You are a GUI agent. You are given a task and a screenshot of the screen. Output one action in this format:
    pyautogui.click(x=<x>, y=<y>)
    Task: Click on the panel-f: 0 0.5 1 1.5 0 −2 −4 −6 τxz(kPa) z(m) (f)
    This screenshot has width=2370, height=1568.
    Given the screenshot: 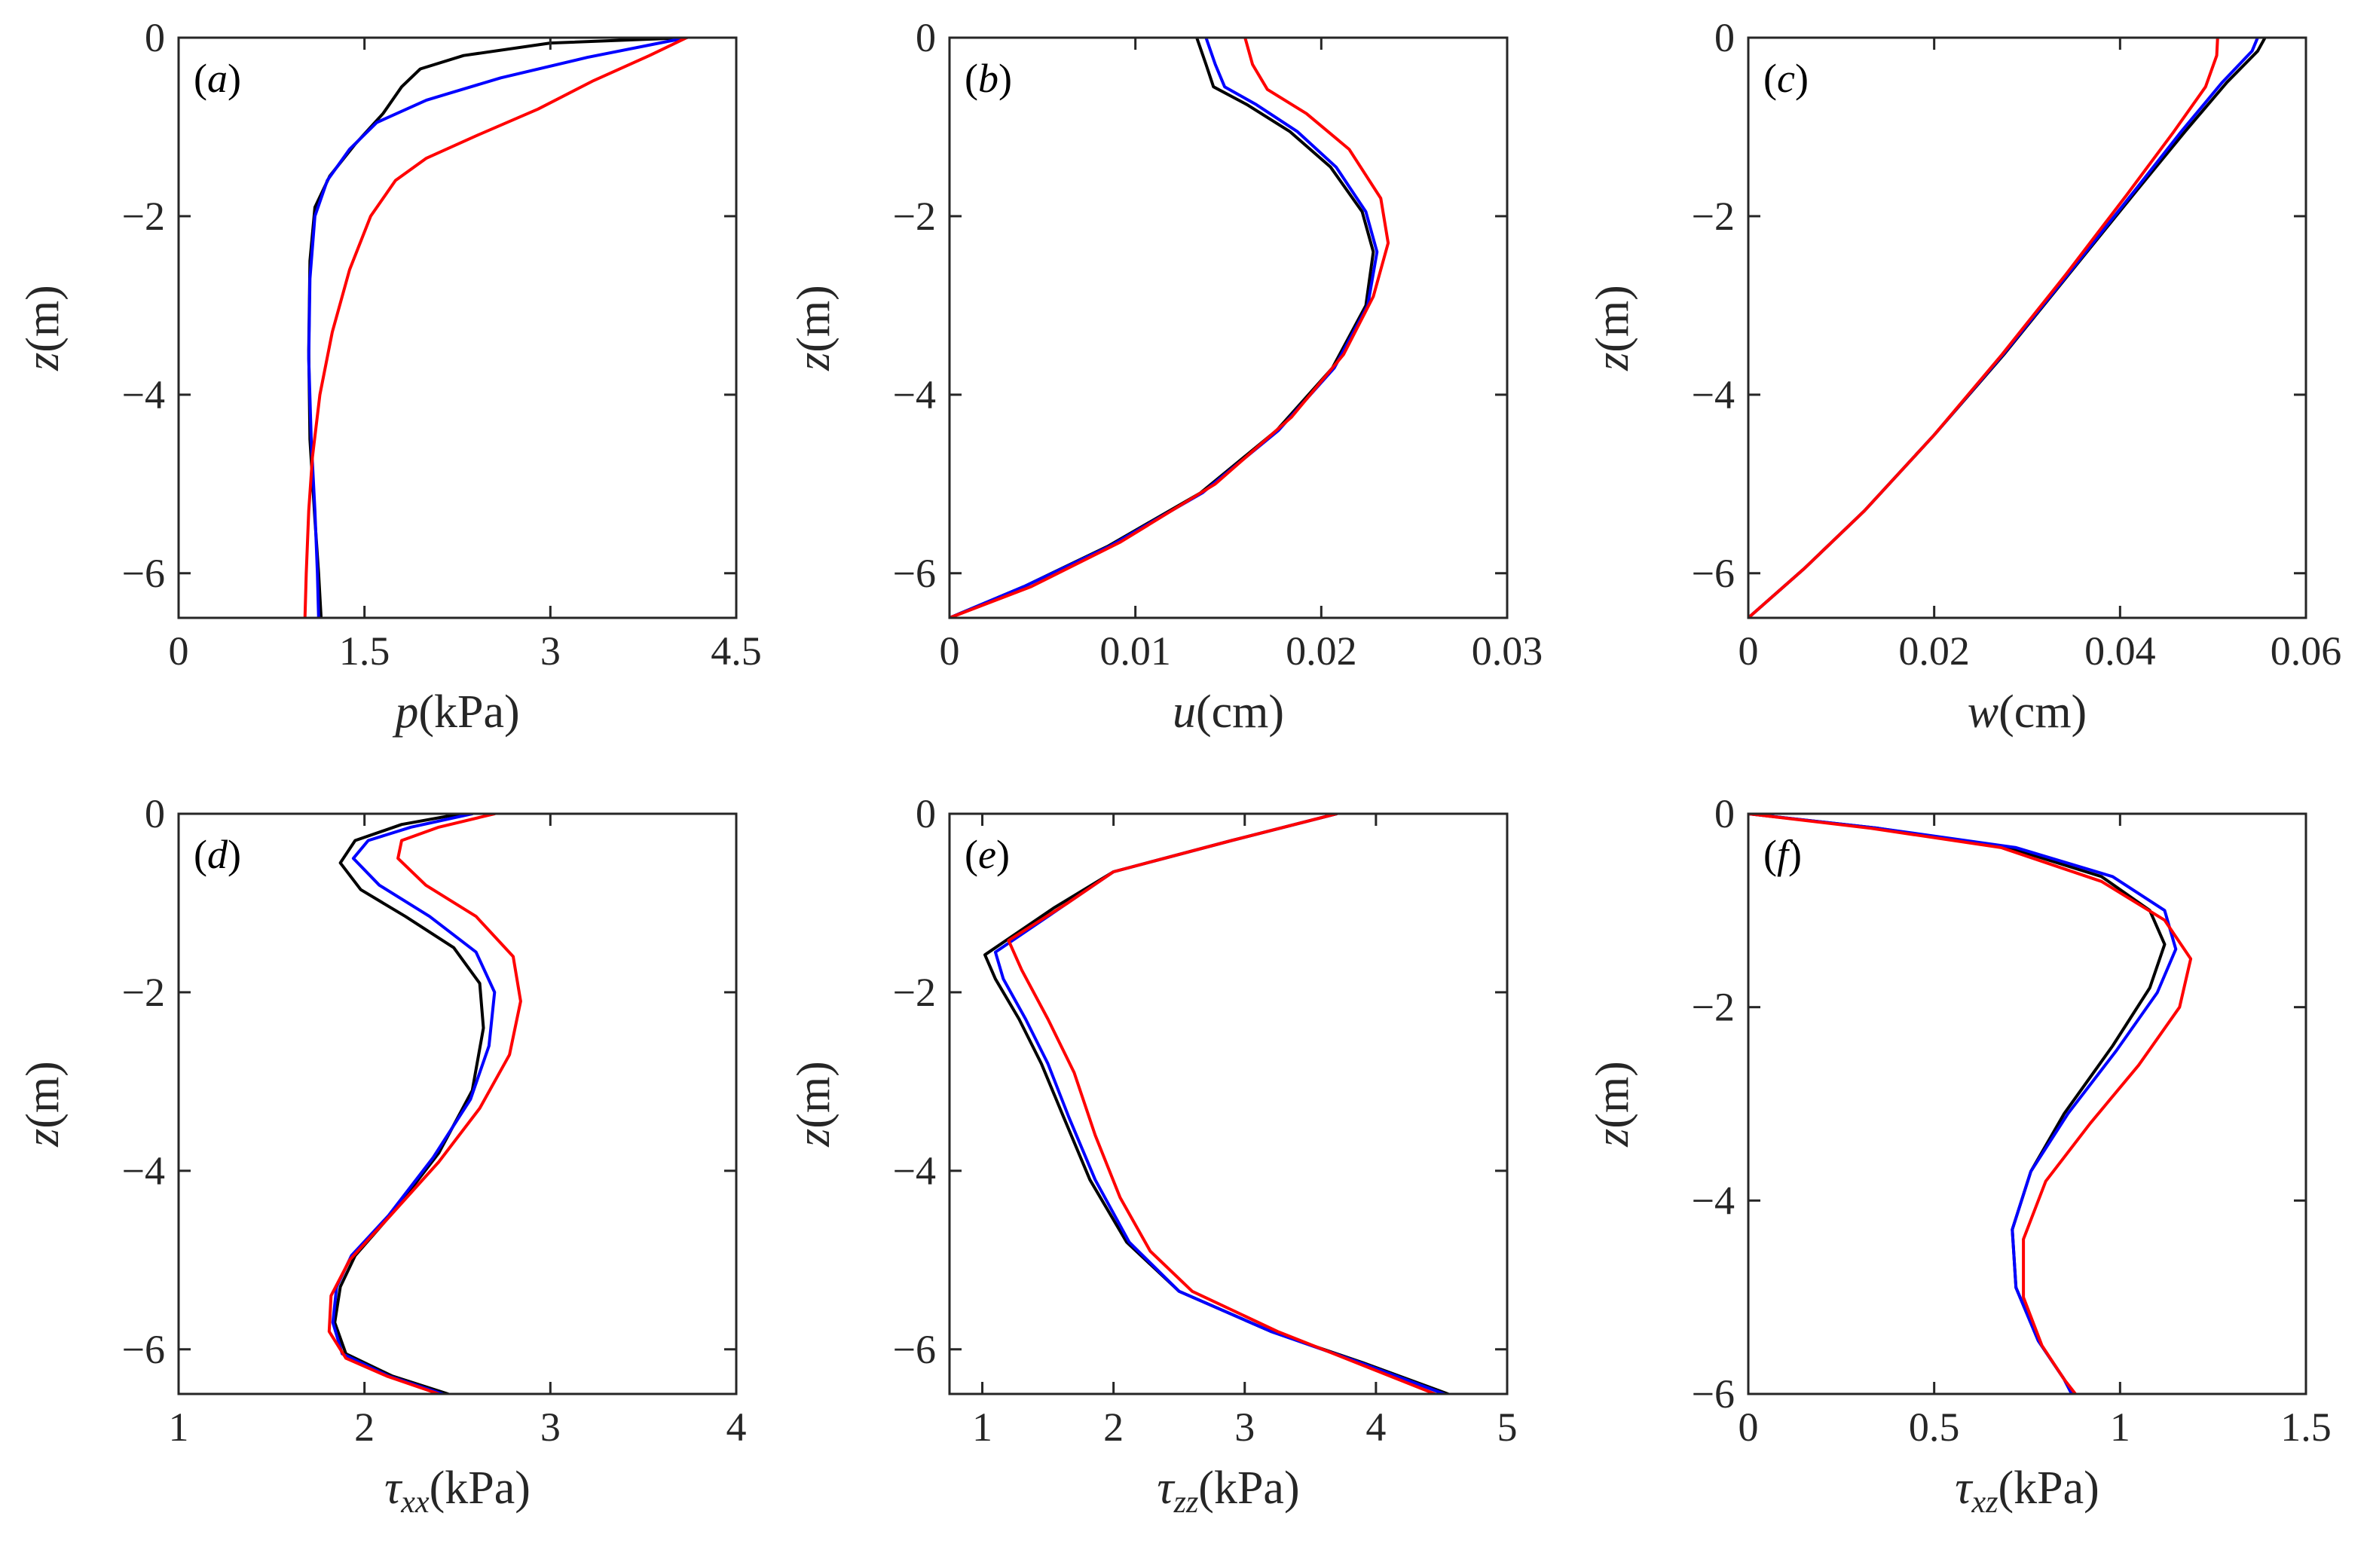 What is the action you would take?
    pyautogui.click(x=1959, y=1155)
    